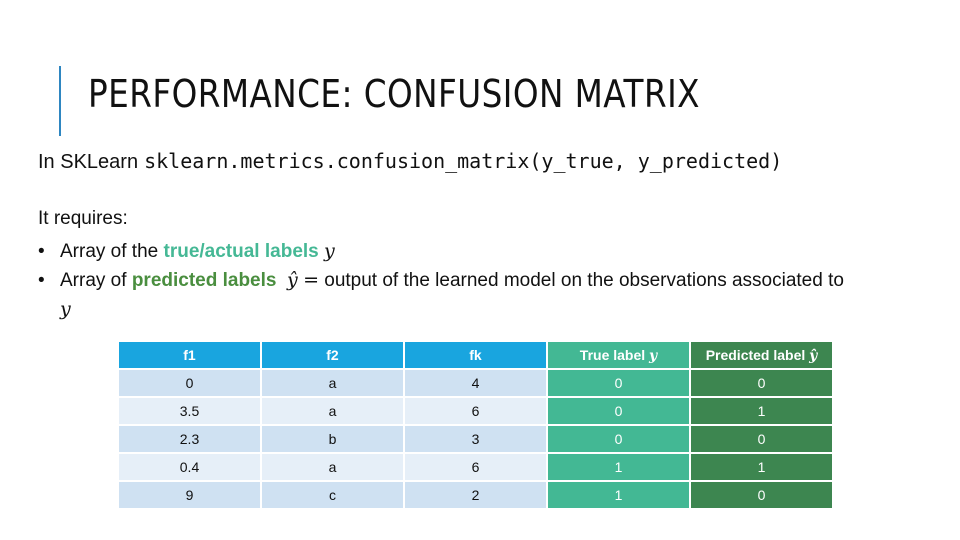 This screenshot has width=960, height=540. I want to click on table-row: 0 a 4 0 0, so click(475, 383).